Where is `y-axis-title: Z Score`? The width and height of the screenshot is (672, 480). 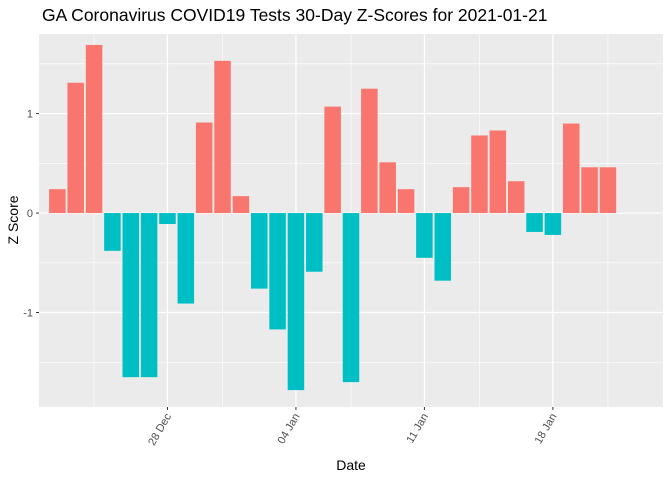 y-axis-title: Z Score is located at coordinates (13, 219).